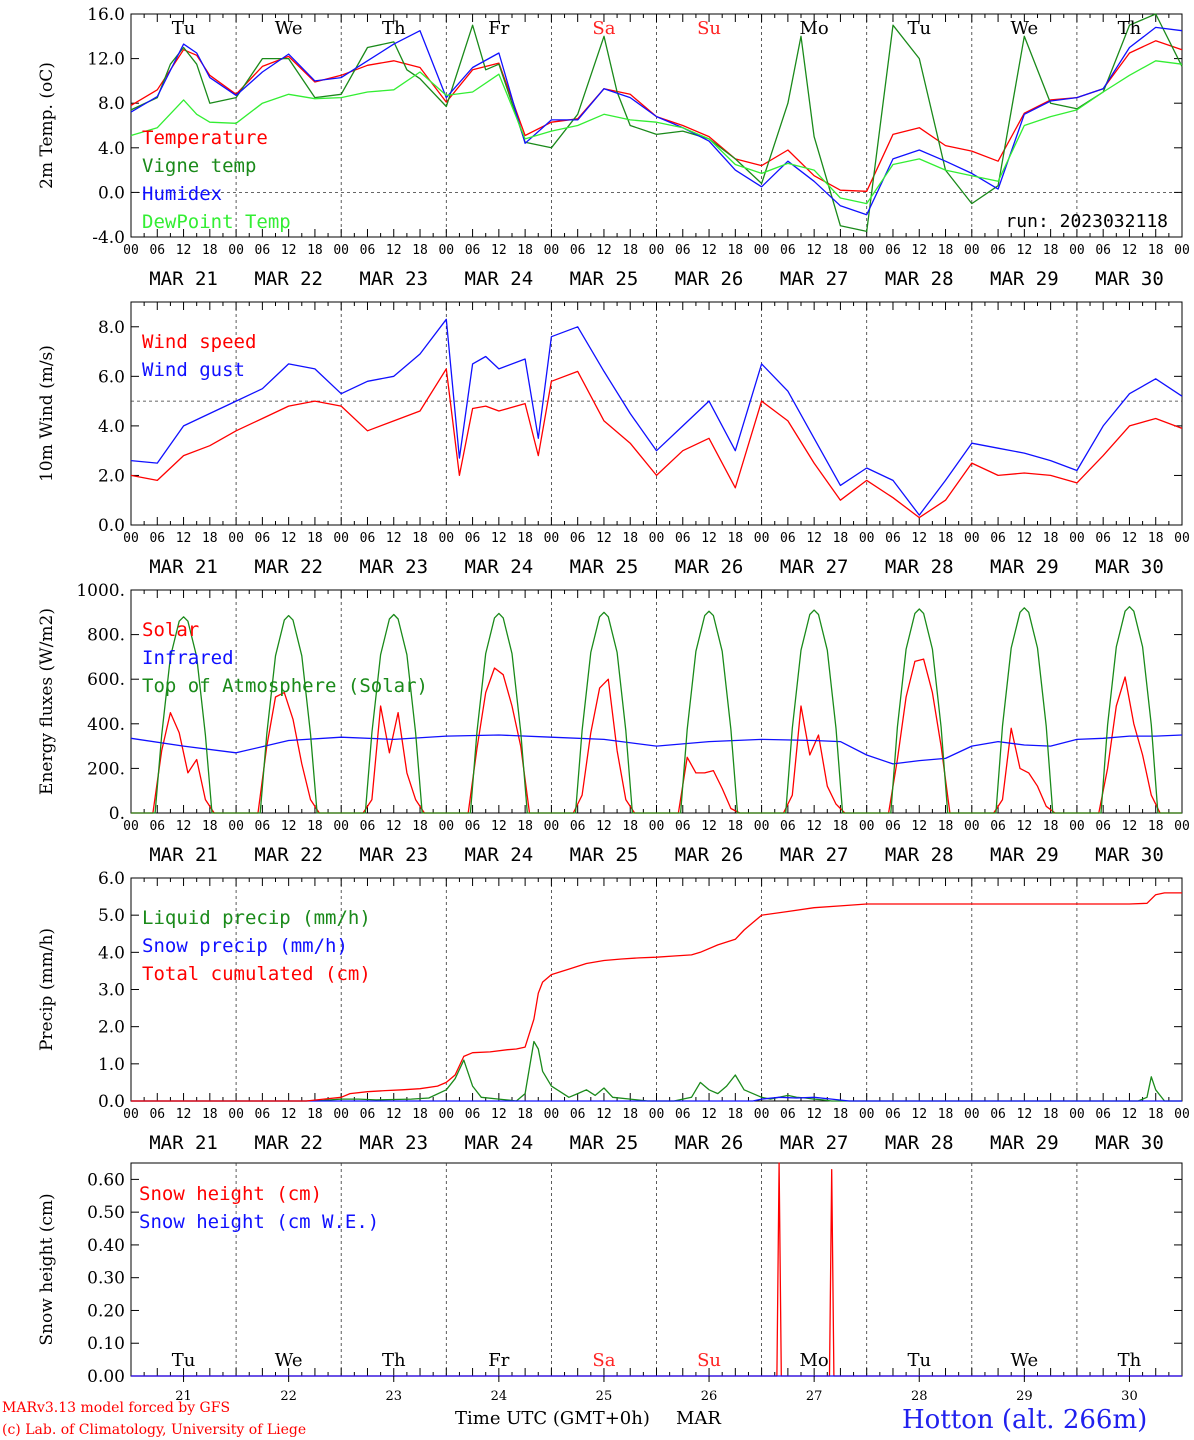 This screenshot has height=1440, width=1194. I want to click on day-name-label: We, so click(1025, 1360).